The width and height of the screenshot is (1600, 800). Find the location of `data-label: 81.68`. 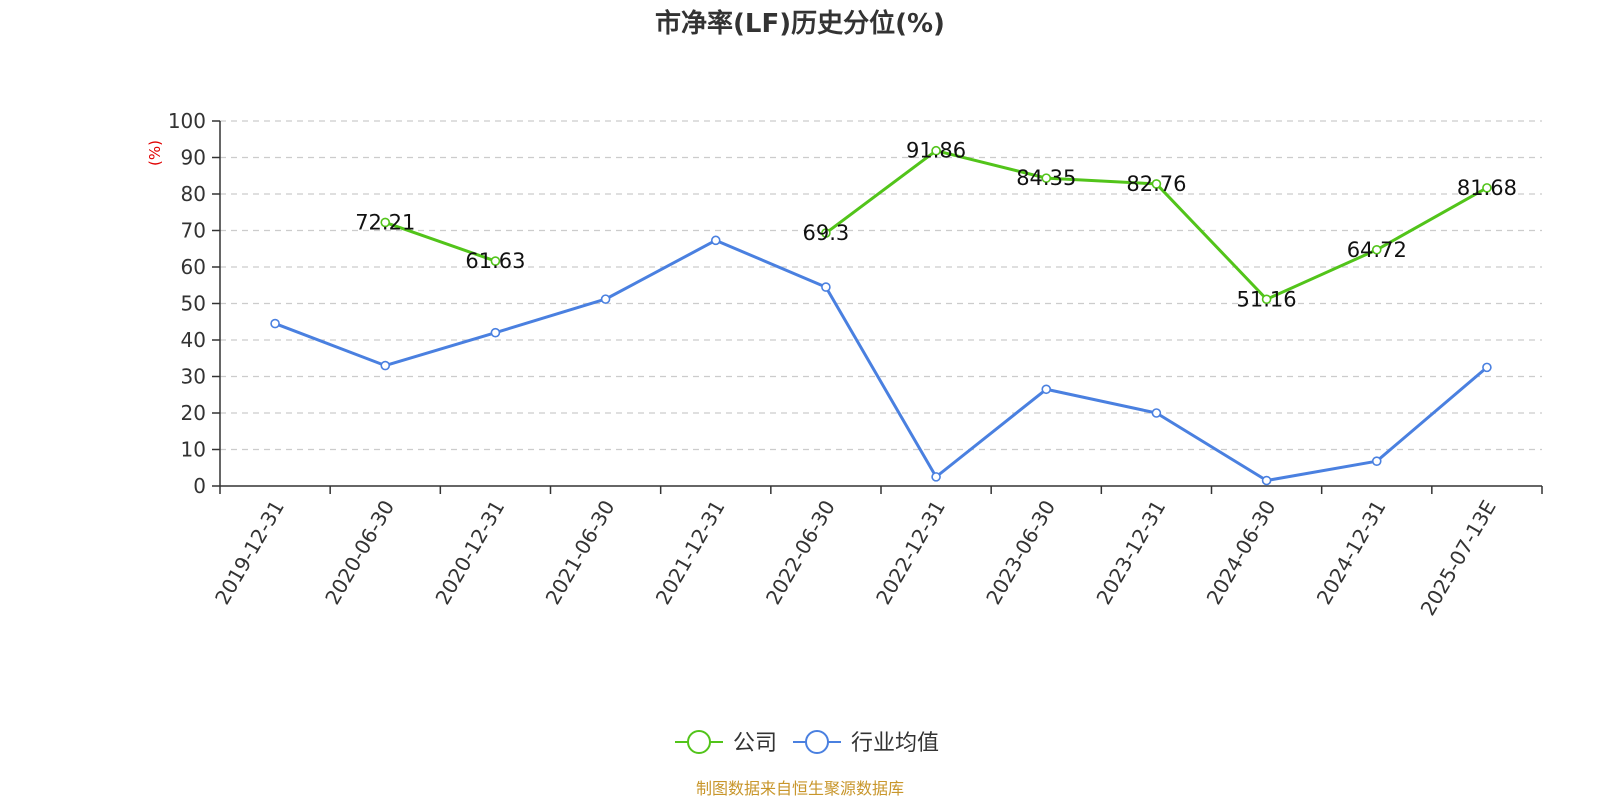

data-label: 81.68 is located at coordinates (1487, 188).